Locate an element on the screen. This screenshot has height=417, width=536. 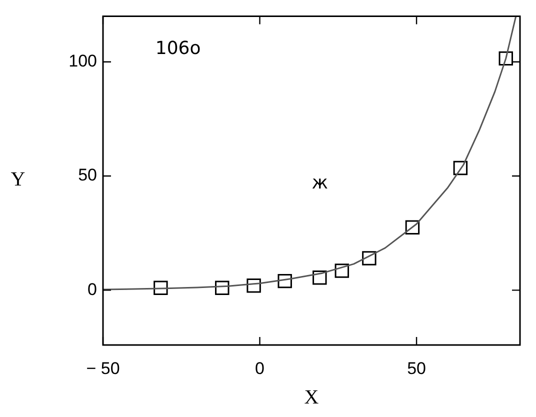
x-tick-label: 0 is located at coordinates (259, 368).